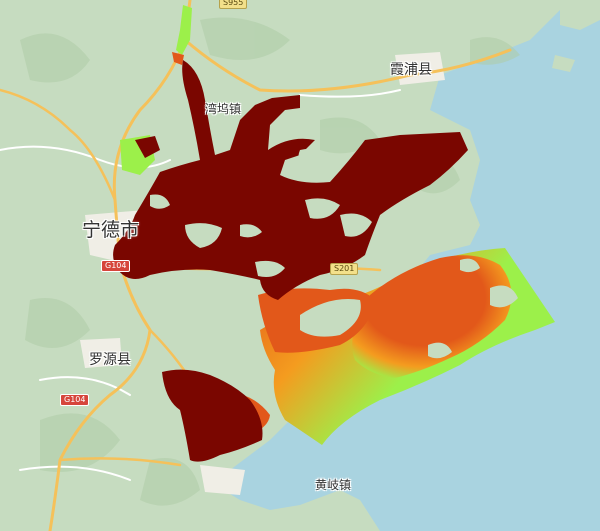  What do you see at coordinates (344, 269) in the screenshot?
I see `road-shield-s201: S201` at bounding box center [344, 269].